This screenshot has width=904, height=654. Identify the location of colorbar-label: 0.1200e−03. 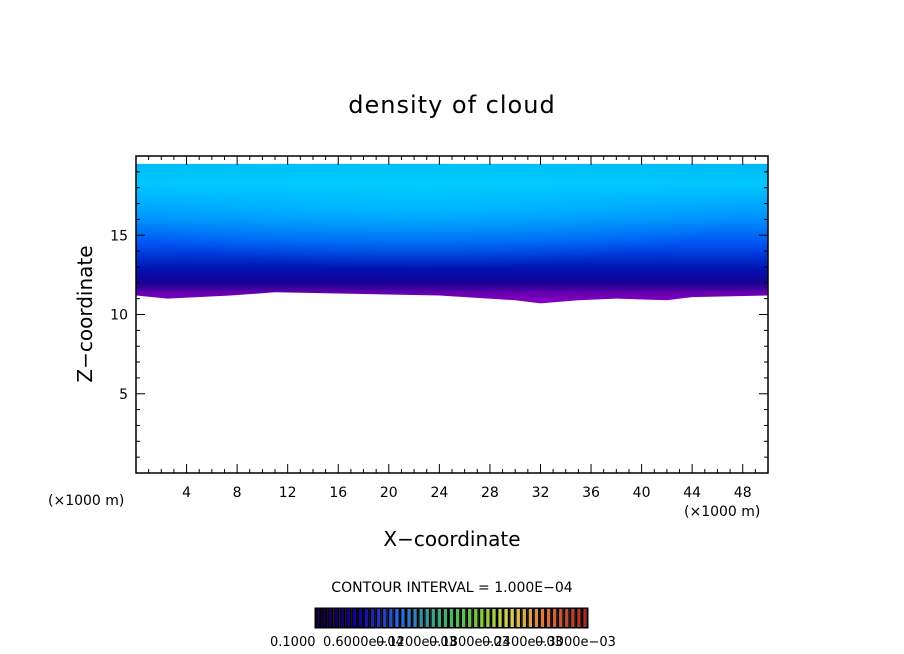
(416, 642).